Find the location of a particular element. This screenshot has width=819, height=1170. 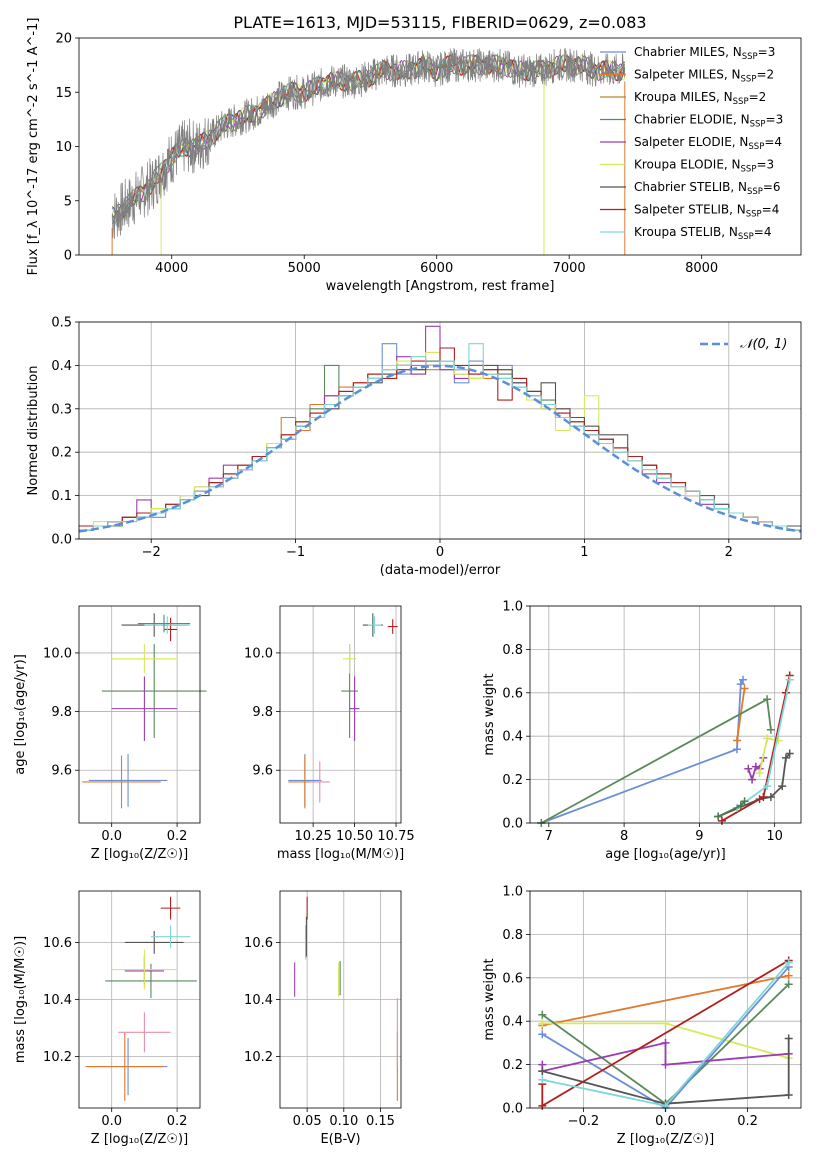

axes-frame is located at coordinates (665, 714).